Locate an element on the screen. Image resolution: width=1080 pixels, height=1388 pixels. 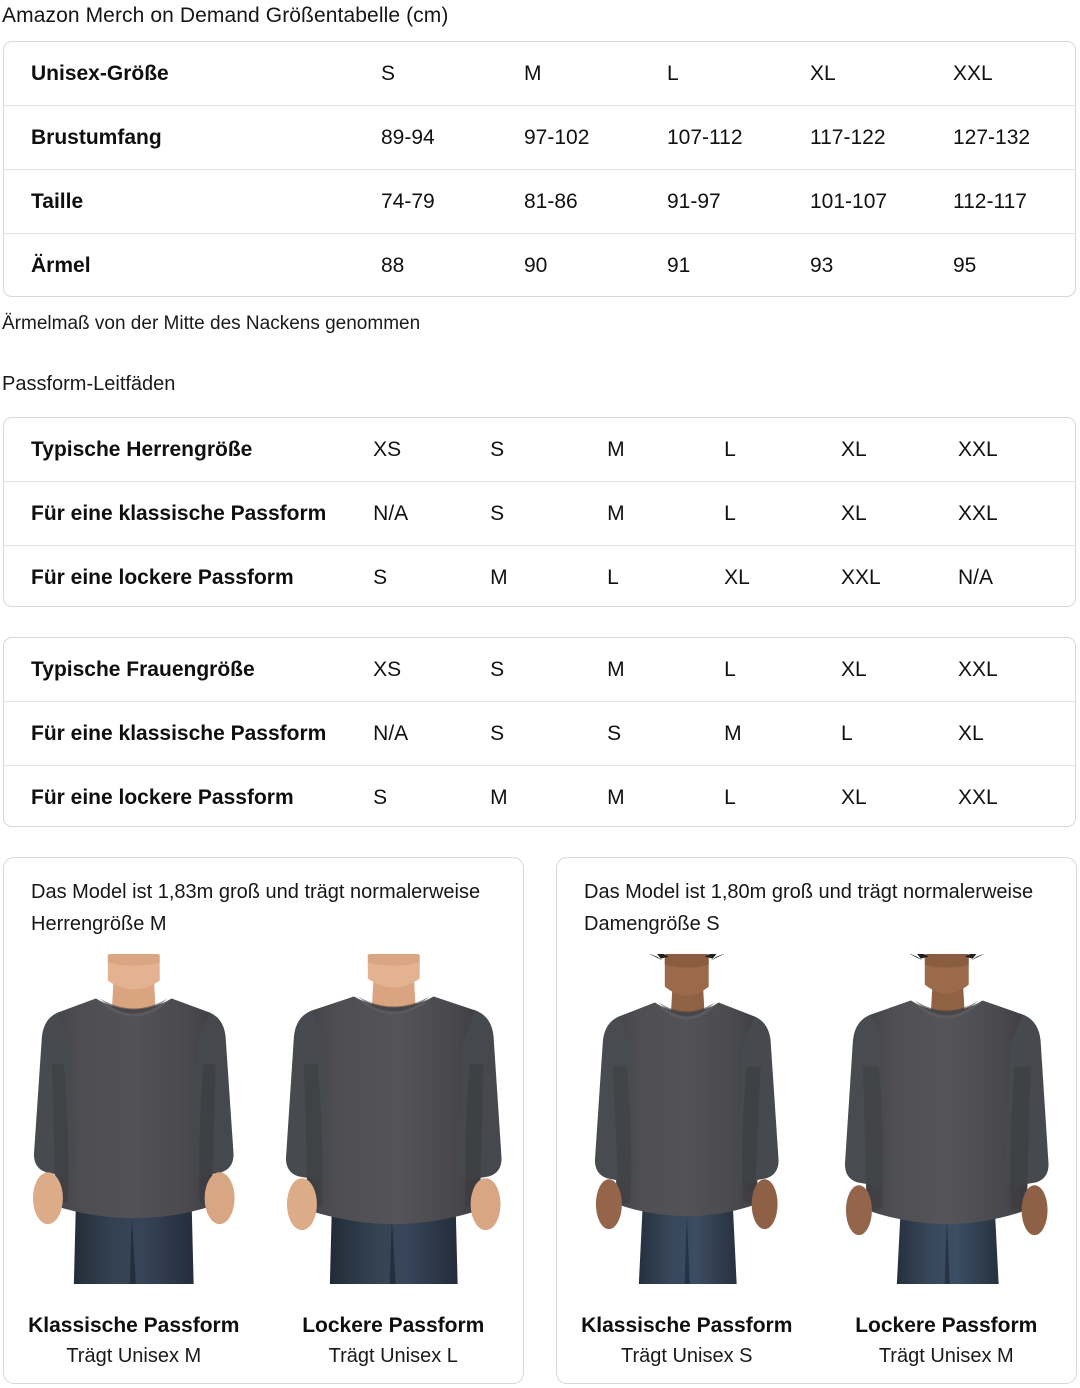
cell-xl: 101-107 is located at coordinates (849, 201).